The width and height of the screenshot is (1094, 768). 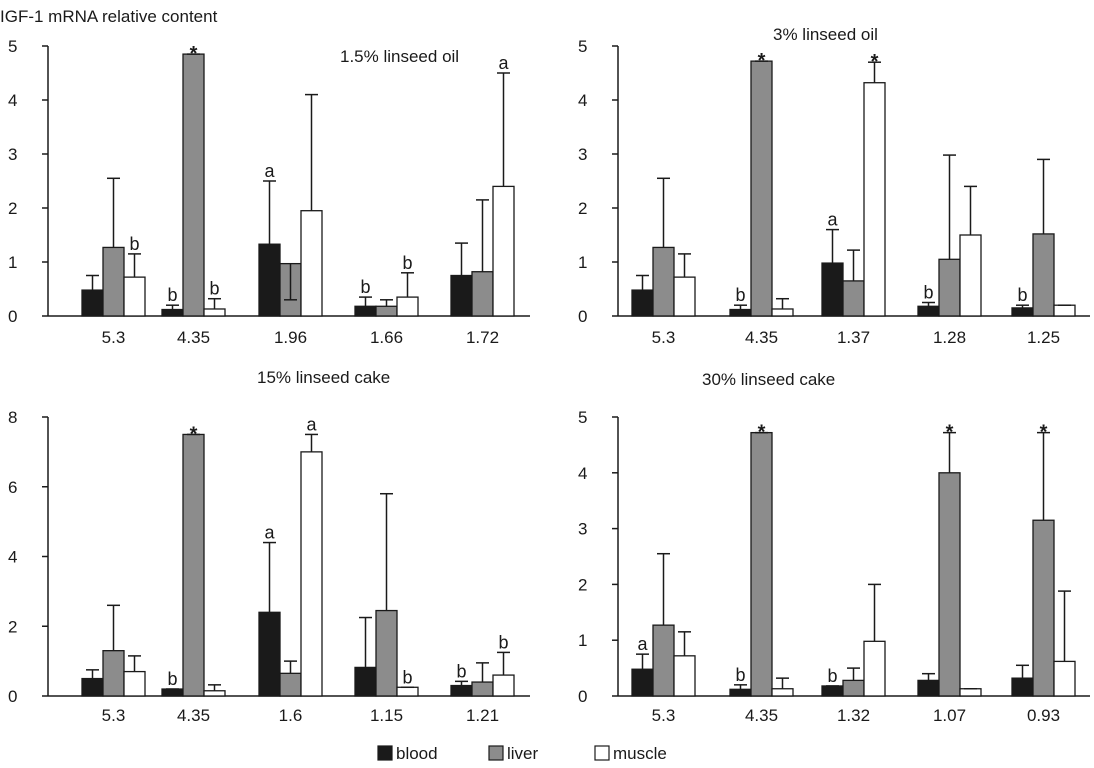 I want to click on category-label: 1.32, so click(x=853, y=715).